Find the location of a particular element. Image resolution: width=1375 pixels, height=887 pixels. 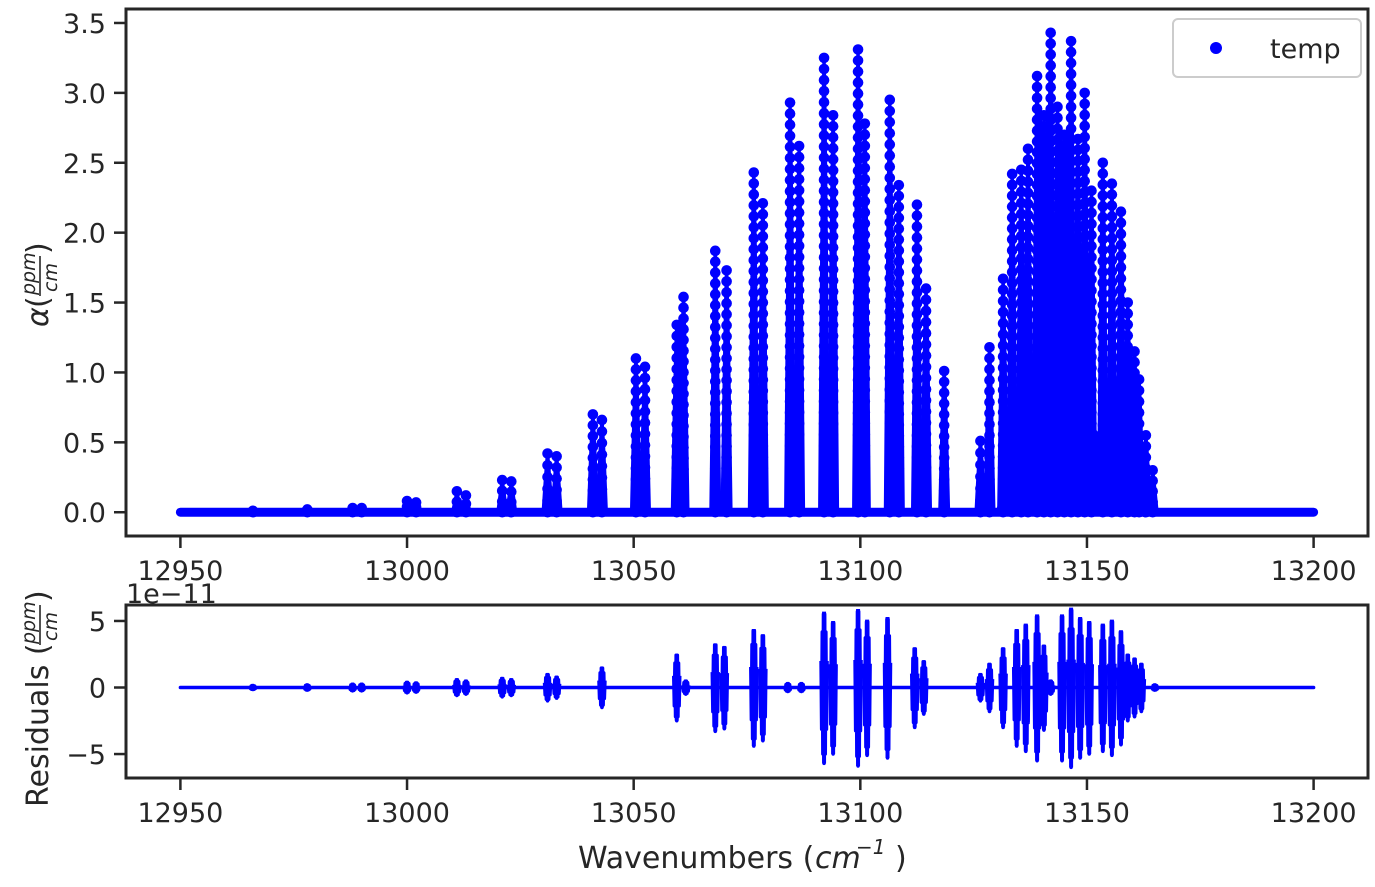

residuals-x-ticks: 12950 13000 13050 13100 13150 13200 is located at coordinates (747, 803).